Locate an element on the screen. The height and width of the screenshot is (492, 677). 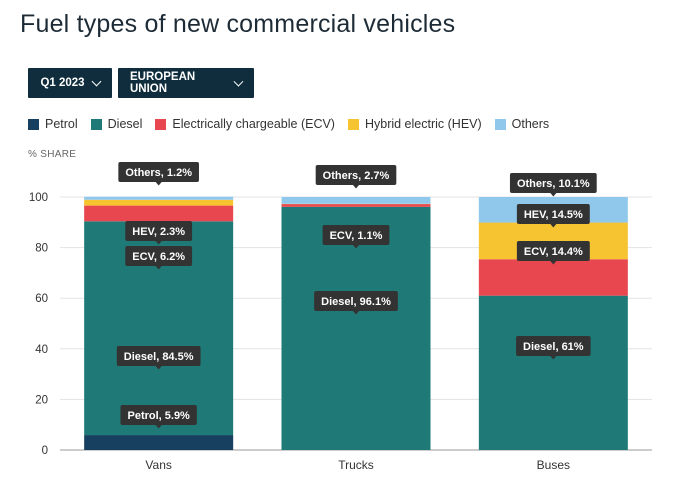
bar-segment-trucks-electrically is located at coordinates (356, 205).